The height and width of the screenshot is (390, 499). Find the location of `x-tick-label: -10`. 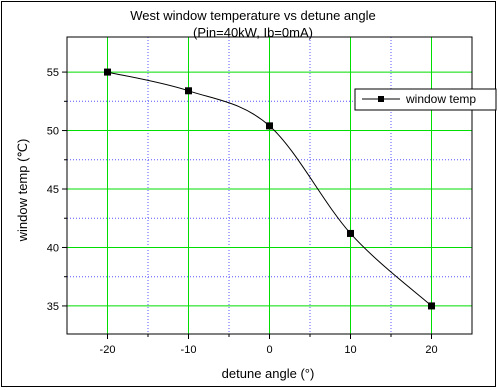

x-tick-label: -10 is located at coordinates (189, 350).